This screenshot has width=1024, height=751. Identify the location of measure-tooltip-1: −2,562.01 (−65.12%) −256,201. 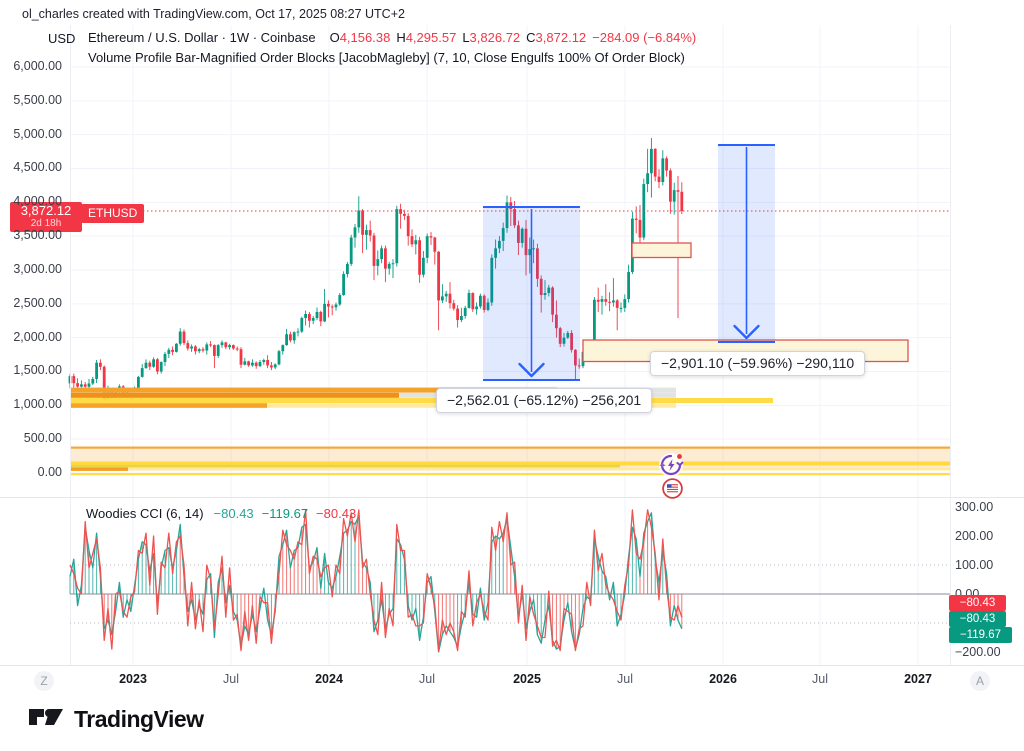
(544, 400).